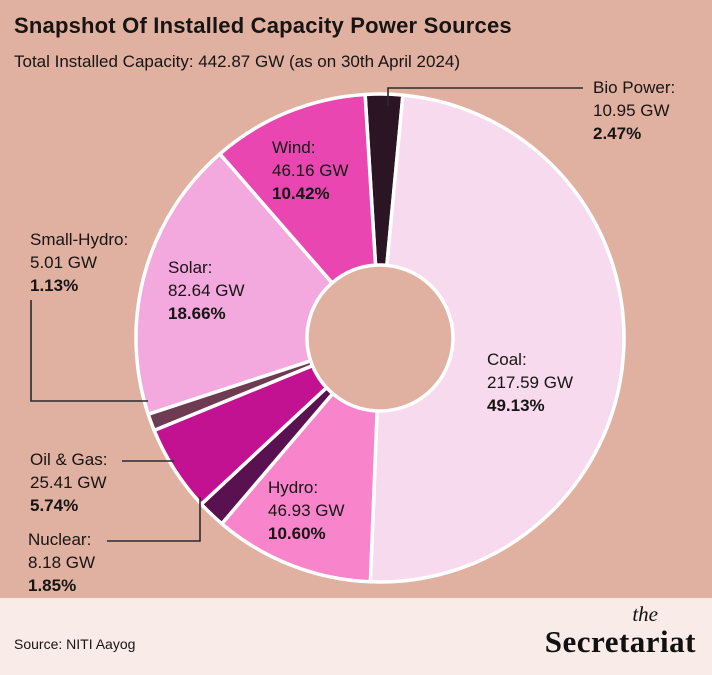 The height and width of the screenshot is (675, 712). What do you see at coordinates (79, 239) in the screenshot?
I see `slice-smallhydro-name: Small-Hydro:` at bounding box center [79, 239].